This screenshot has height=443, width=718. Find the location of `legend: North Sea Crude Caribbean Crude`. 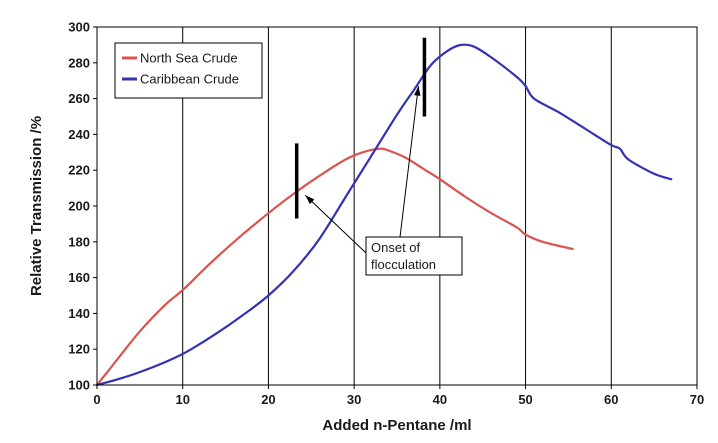

legend: North Sea Crude Caribbean Crude is located at coordinates (188, 70).